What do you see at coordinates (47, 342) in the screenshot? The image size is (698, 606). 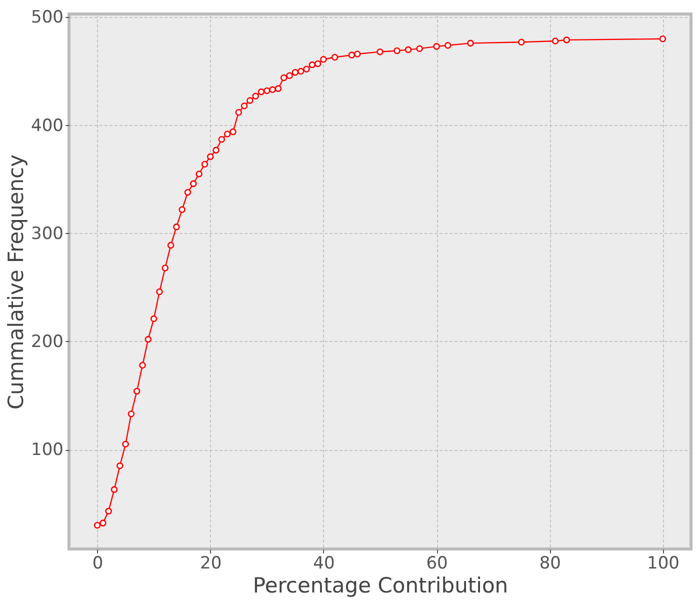 I see `y-tick-label: 200` at bounding box center [47, 342].